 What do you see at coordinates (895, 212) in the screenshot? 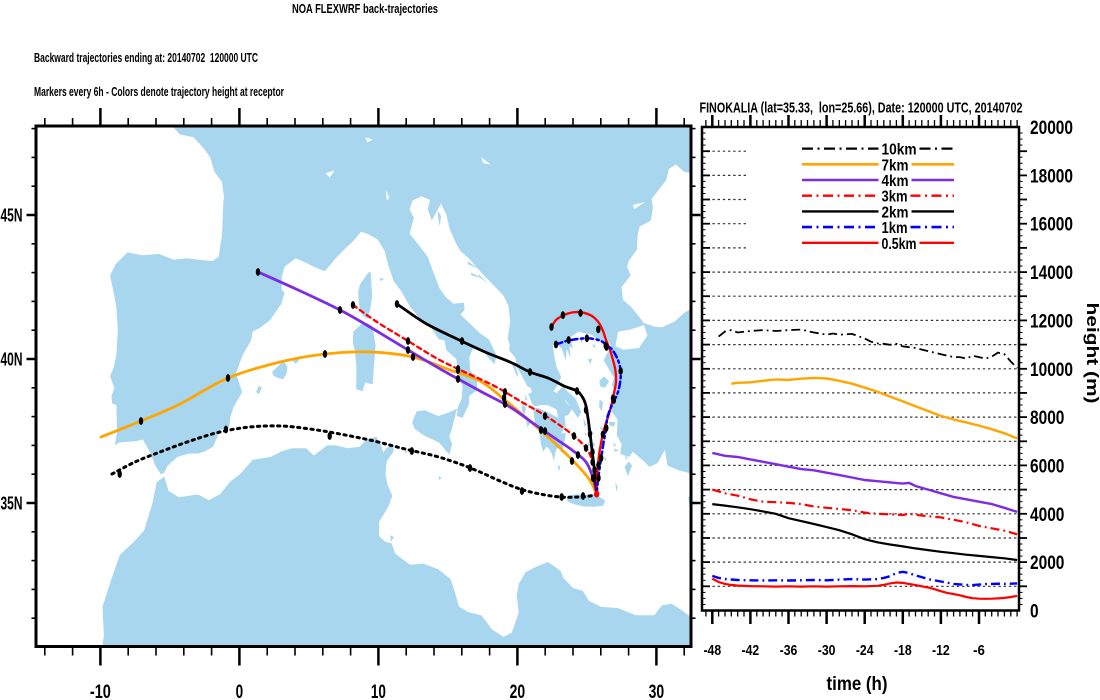
I see `svg-text: 2km` at bounding box center [895, 212].